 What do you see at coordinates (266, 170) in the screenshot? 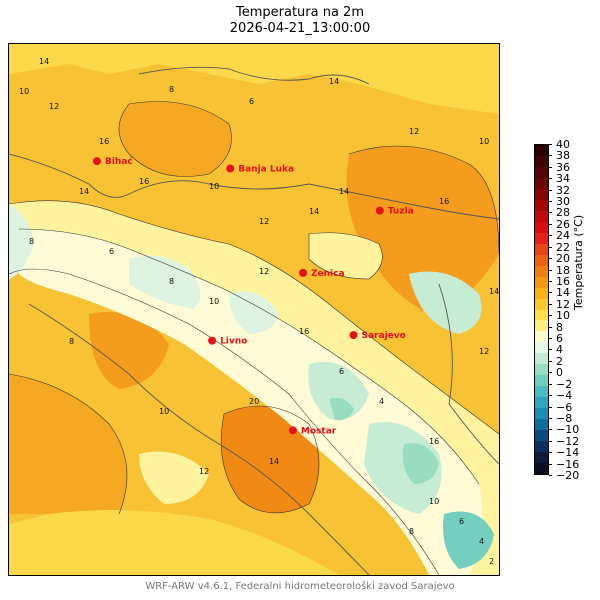
I see `city-label: Banja Luka` at bounding box center [266, 170].